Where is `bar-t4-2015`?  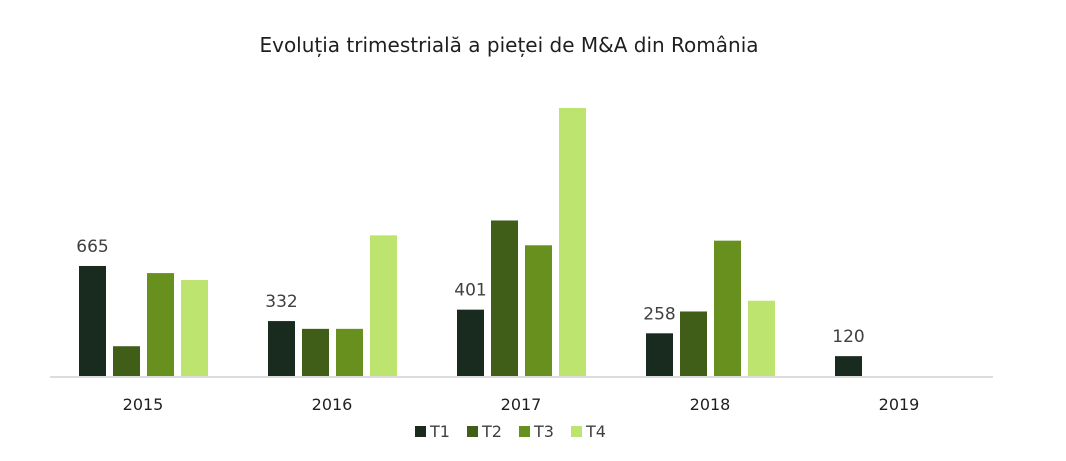
bar-t4-2015 is located at coordinates (194, 328).